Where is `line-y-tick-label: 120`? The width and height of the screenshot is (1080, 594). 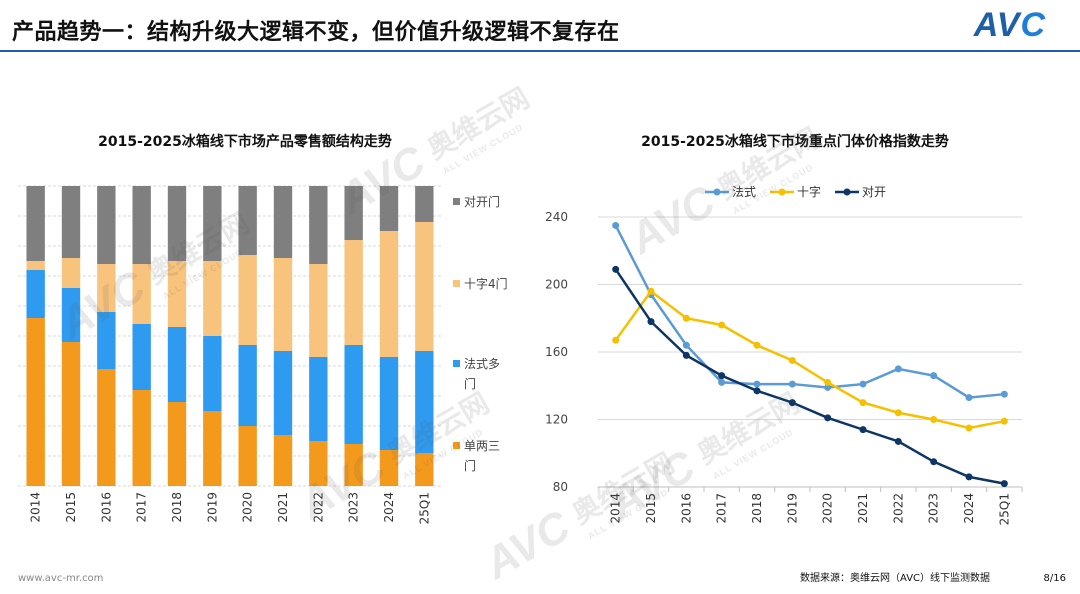
line-y-tick-label: 120 is located at coordinates (556, 420).